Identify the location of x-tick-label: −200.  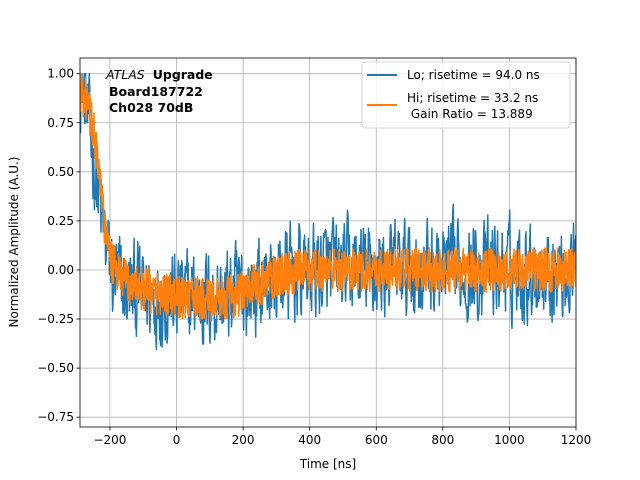
(109, 440).